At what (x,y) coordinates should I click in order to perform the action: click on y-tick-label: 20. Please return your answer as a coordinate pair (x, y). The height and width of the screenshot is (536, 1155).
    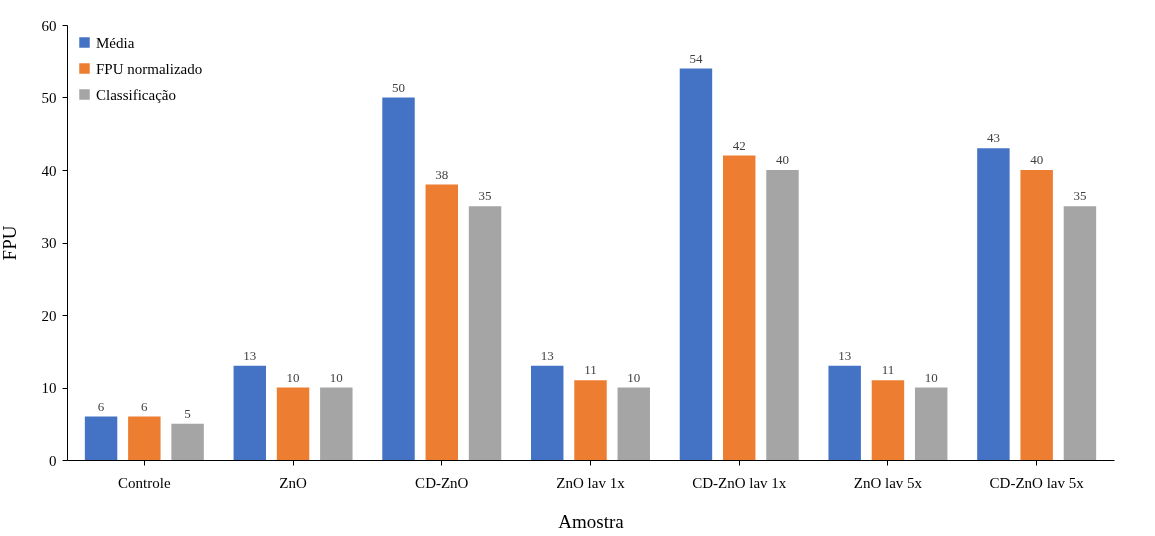
    Looking at the image, I should click on (49, 315).